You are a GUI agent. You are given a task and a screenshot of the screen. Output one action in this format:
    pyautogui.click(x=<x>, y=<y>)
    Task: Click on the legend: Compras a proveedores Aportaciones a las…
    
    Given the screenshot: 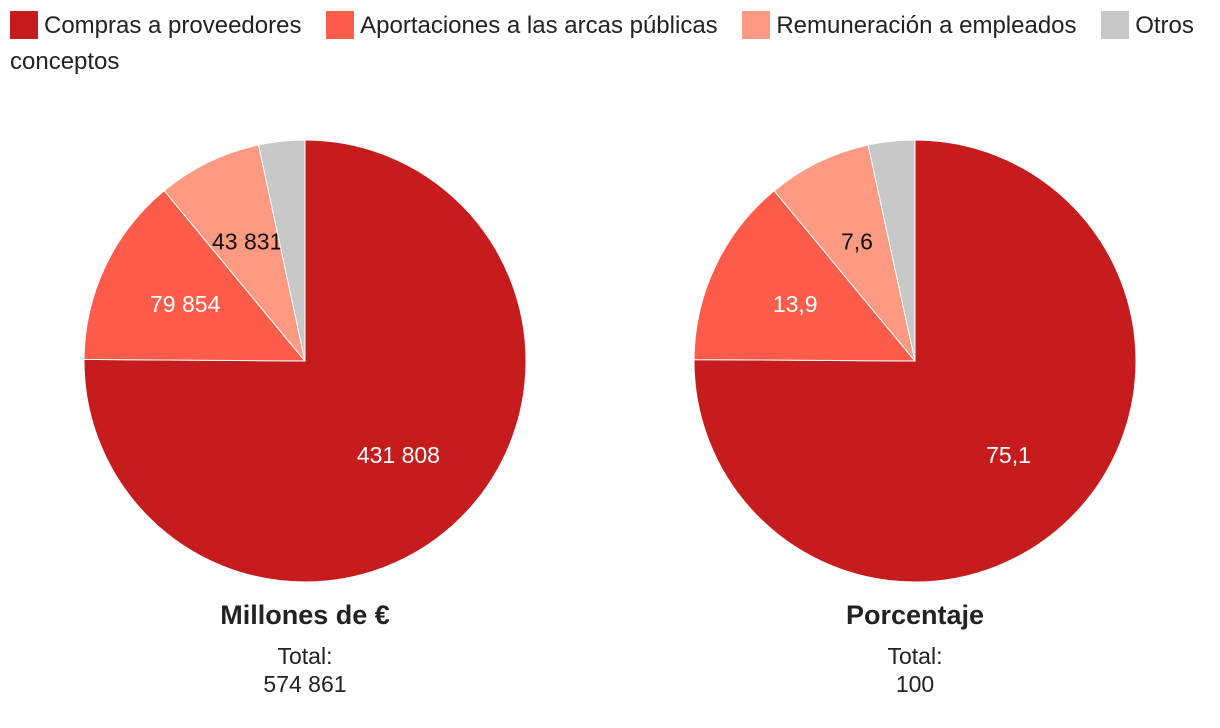 What is the action you would take?
    pyautogui.click(x=610, y=44)
    